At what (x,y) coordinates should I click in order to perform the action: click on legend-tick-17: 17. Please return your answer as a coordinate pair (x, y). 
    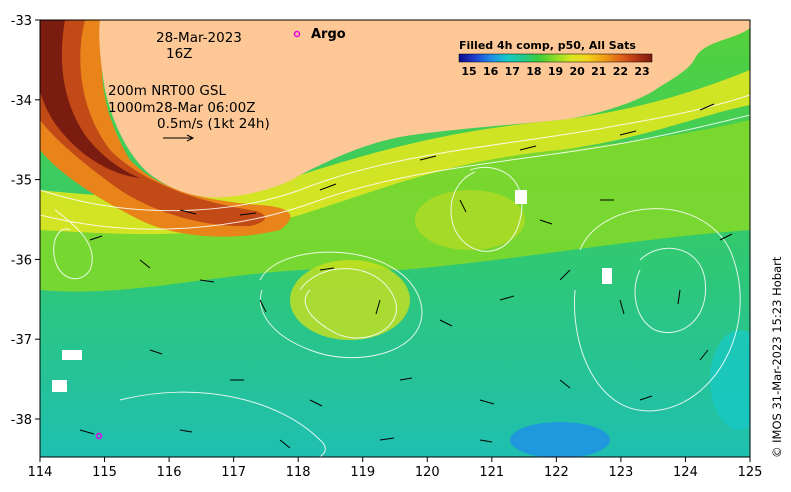
    Looking at the image, I should click on (512, 71).